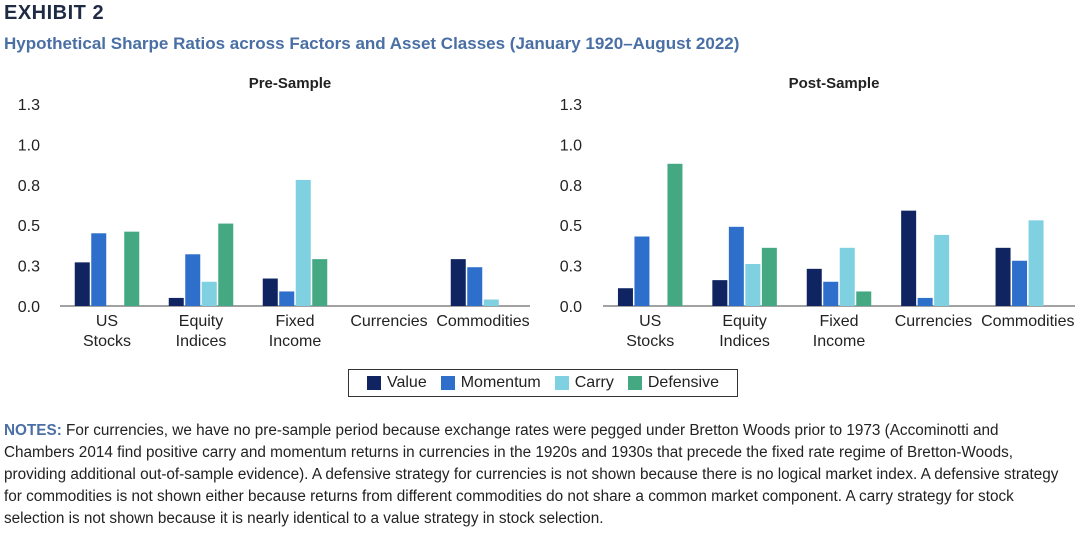 The height and width of the screenshot is (553, 1080). I want to click on legend-label-momentum: Momentum, so click(500, 382).